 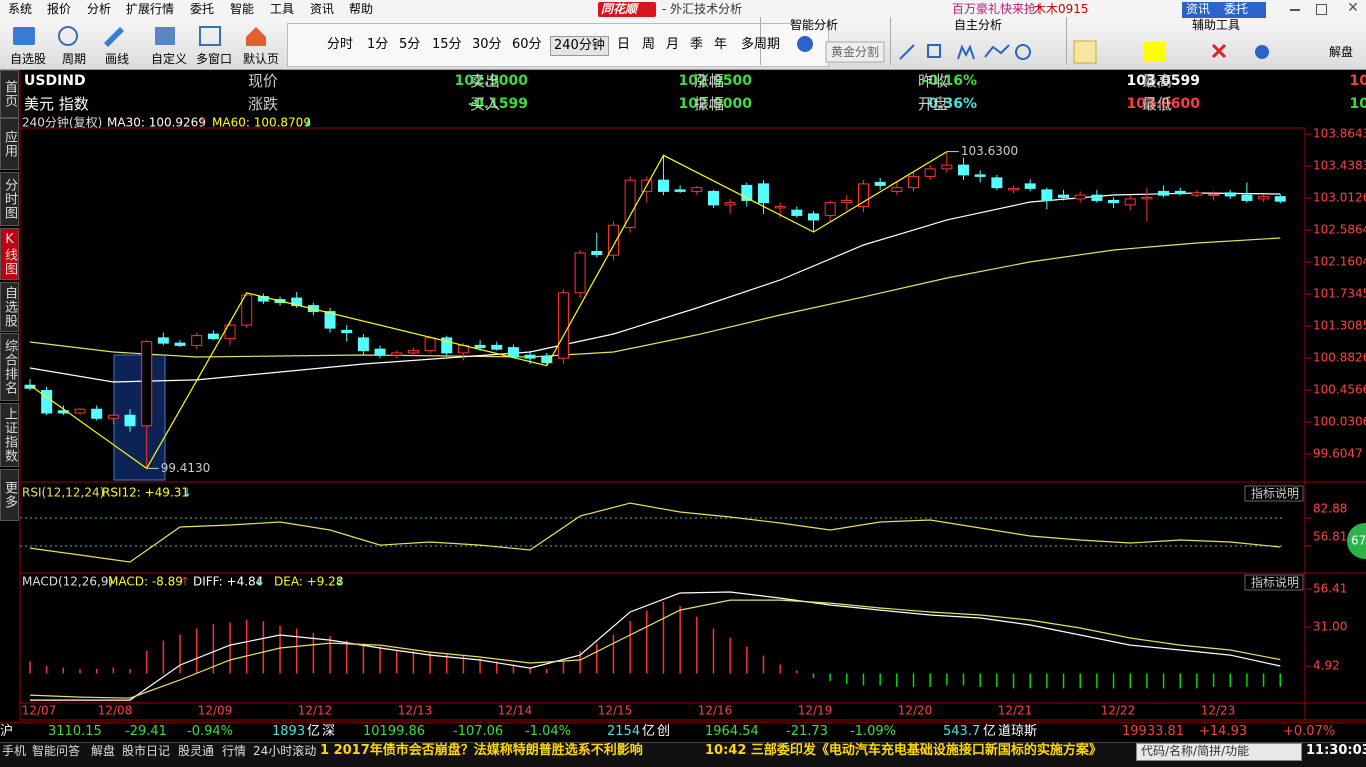 What do you see at coordinates (1309, 731) in the screenshot?
I see `index-item: +0.07%` at bounding box center [1309, 731].